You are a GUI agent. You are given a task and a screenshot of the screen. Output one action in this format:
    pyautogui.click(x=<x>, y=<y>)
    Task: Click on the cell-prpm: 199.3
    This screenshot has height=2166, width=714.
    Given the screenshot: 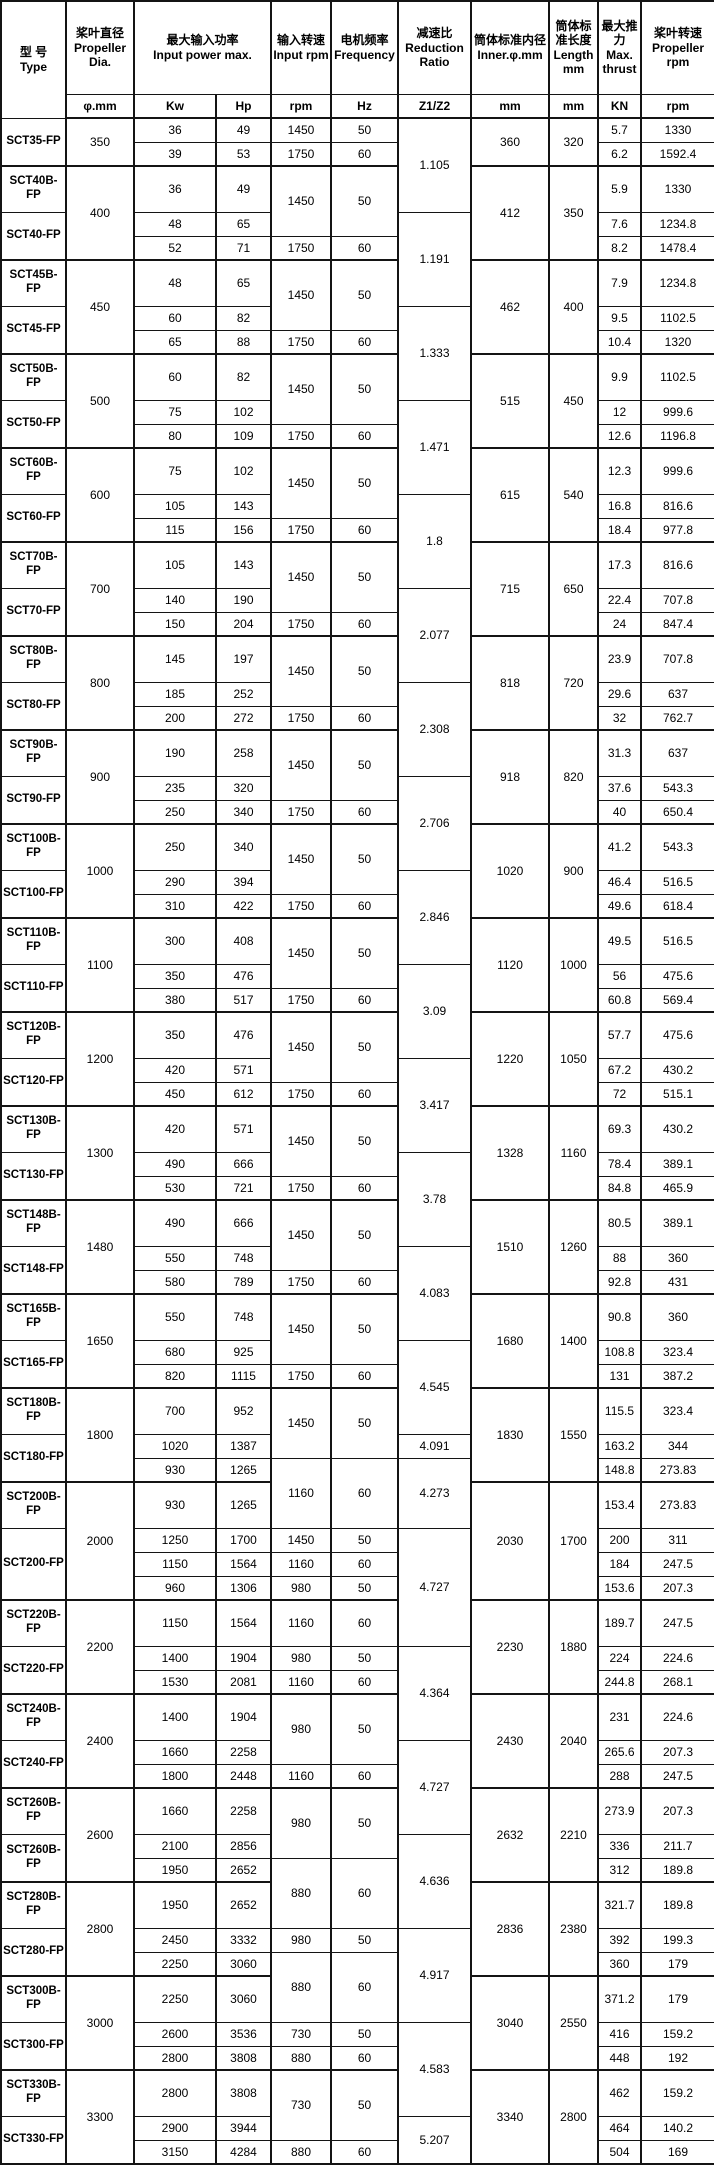 What is the action you would take?
    pyautogui.click(x=677, y=1940)
    